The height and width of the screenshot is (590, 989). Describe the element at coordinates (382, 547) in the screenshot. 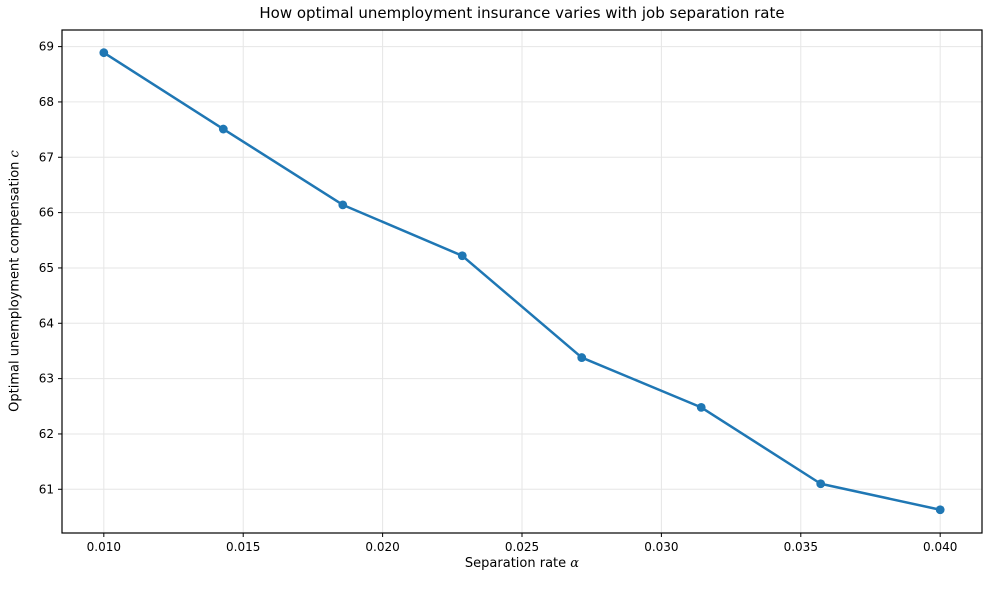

I see `x-tick-label: 0.020` at that location.